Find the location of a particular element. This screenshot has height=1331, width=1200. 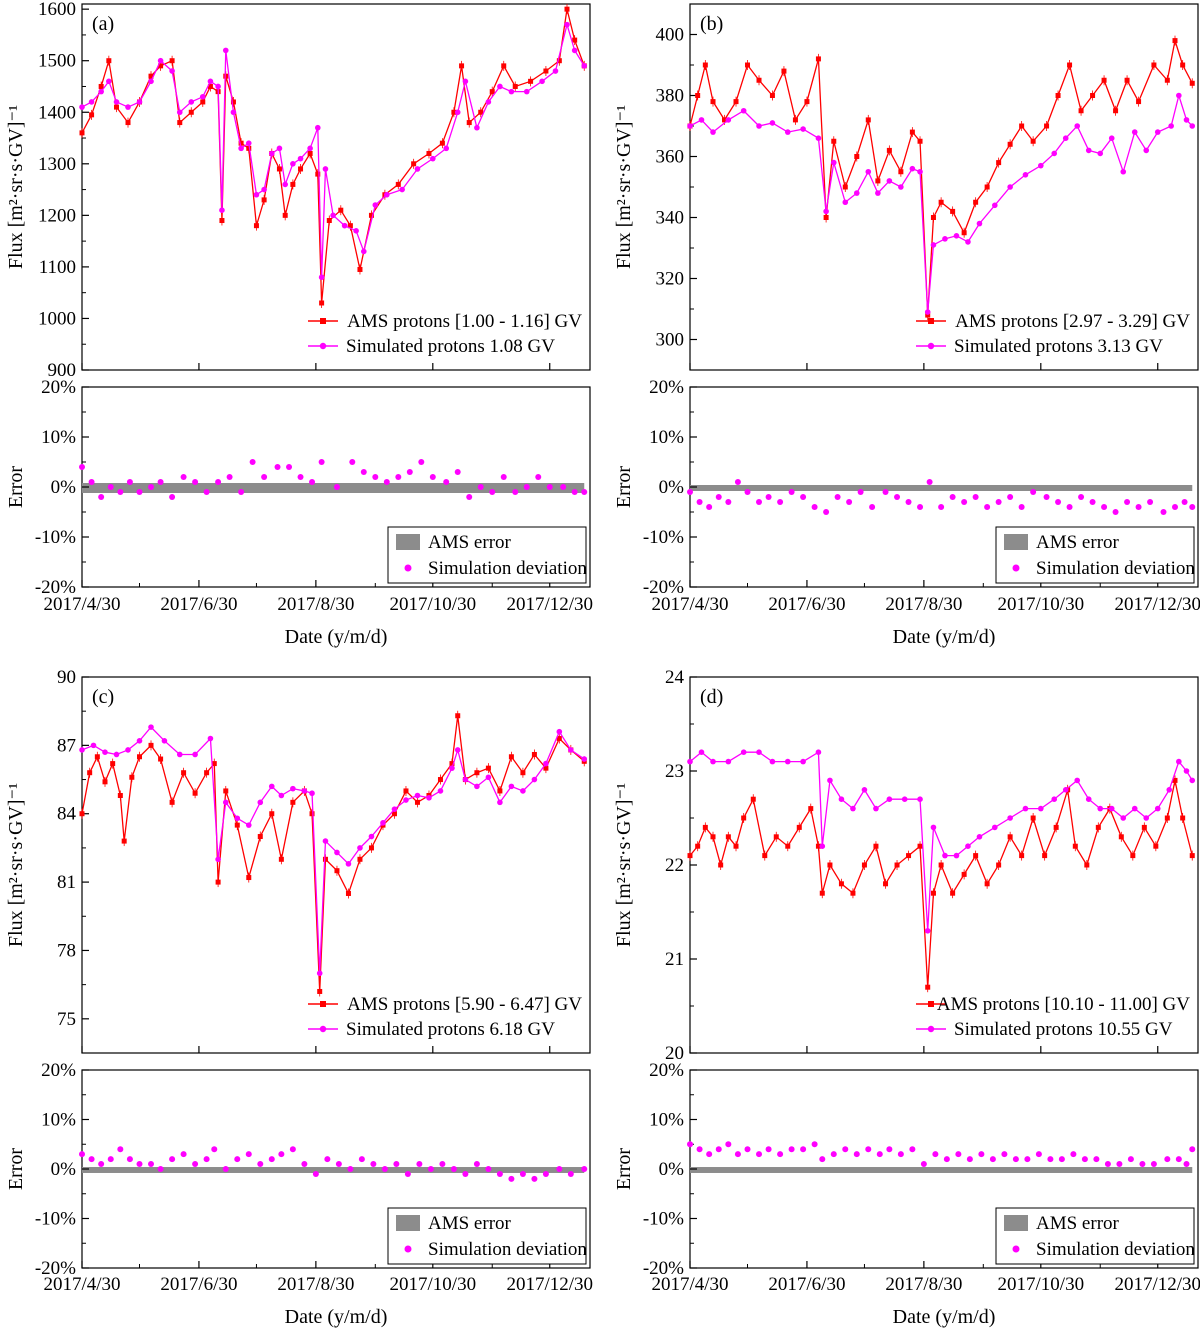

legend-sim-deviation-marker is located at coordinates (408, 568).